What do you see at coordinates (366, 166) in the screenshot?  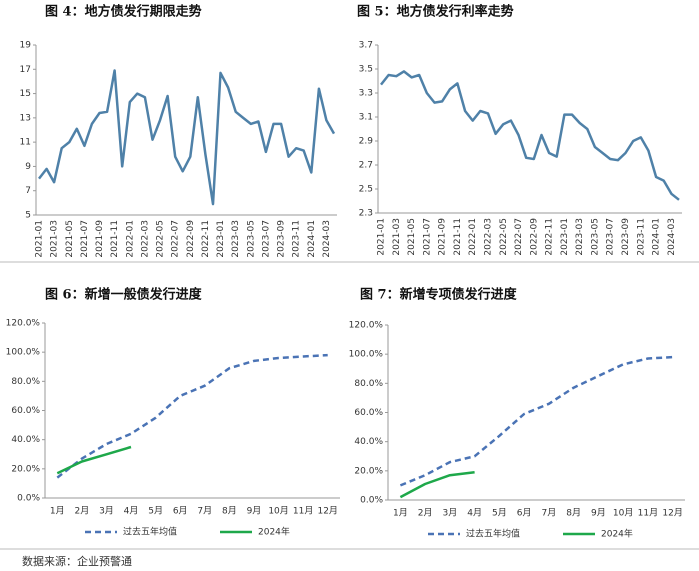 I see `y-tick-label: 2.7` at bounding box center [366, 166].